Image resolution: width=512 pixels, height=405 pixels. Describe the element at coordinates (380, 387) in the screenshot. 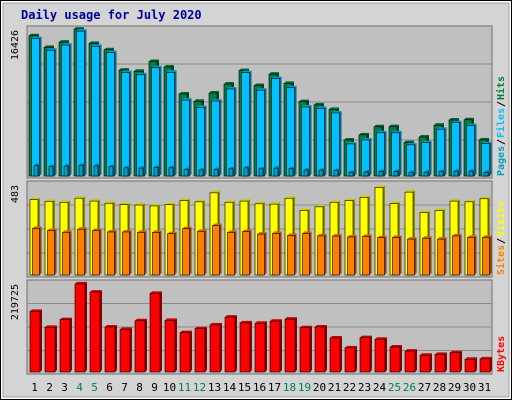

I see `x-tick-label: 24` at that location.